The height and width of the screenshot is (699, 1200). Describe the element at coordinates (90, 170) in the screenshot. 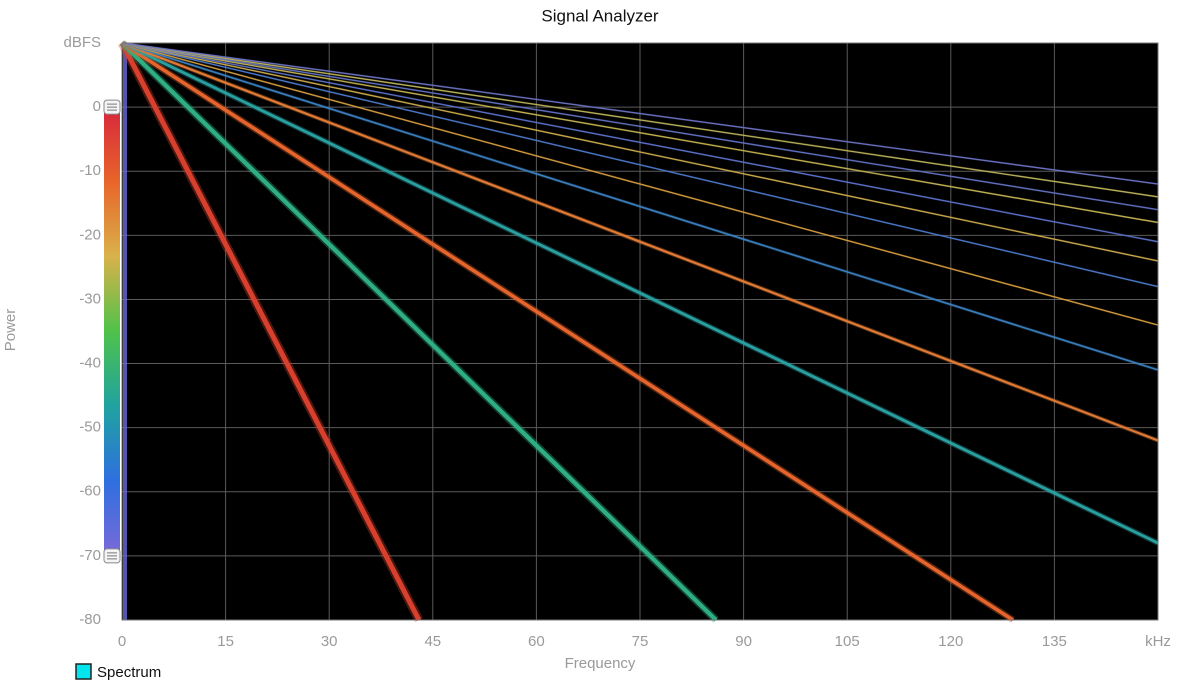

I see `y-tick-label: -10` at that location.